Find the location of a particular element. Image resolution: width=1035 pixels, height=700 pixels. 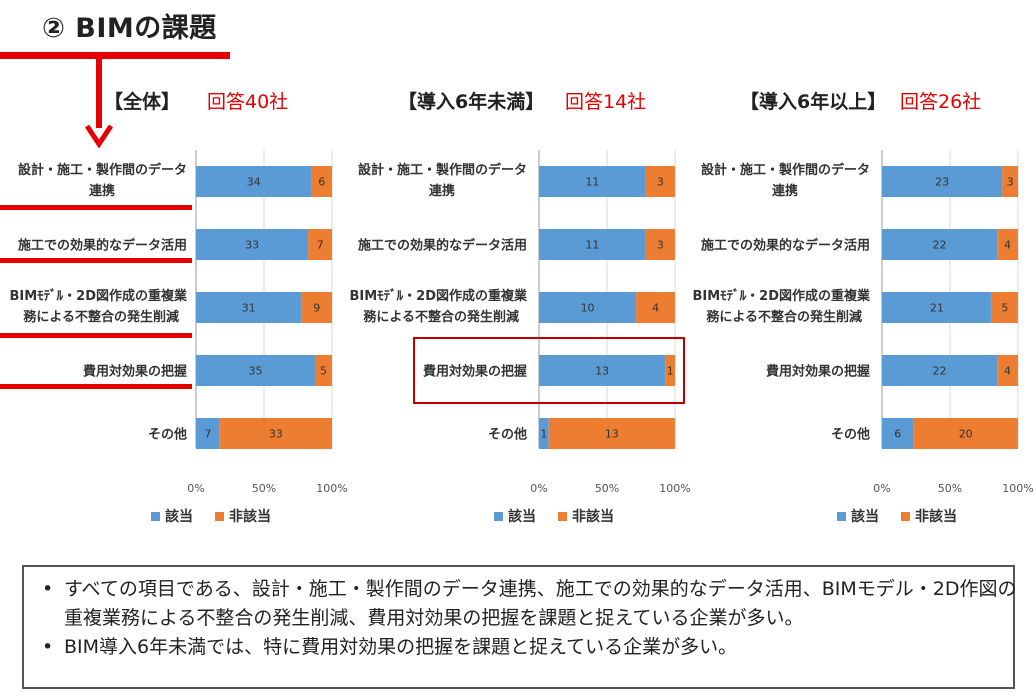

data-label: 1 is located at coordinates (670, 371).